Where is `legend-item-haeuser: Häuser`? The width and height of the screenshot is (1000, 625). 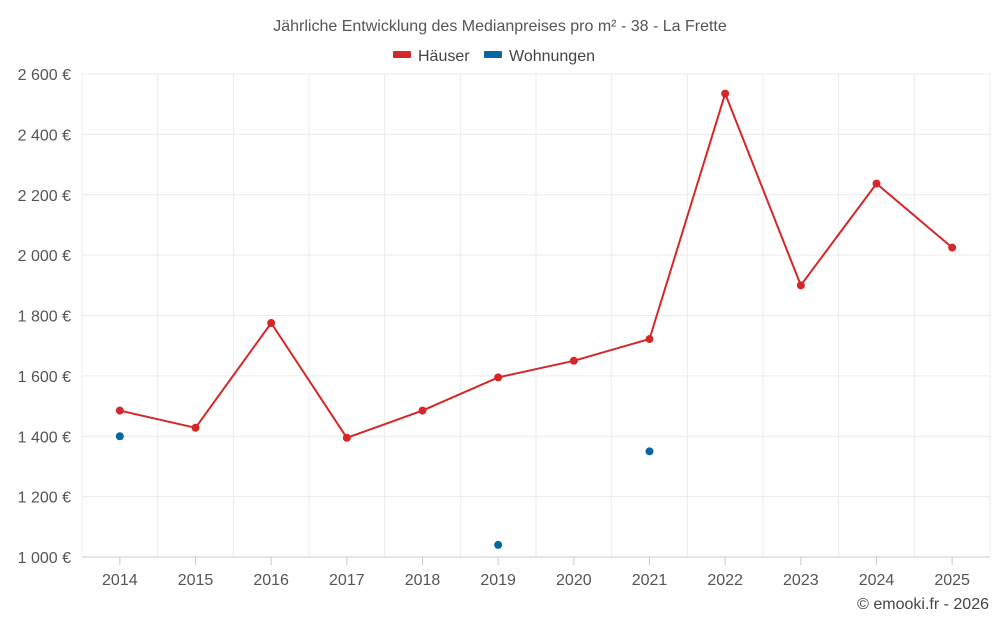 legend-item-haeuser: Häuser is located at coordinates (431, 56).